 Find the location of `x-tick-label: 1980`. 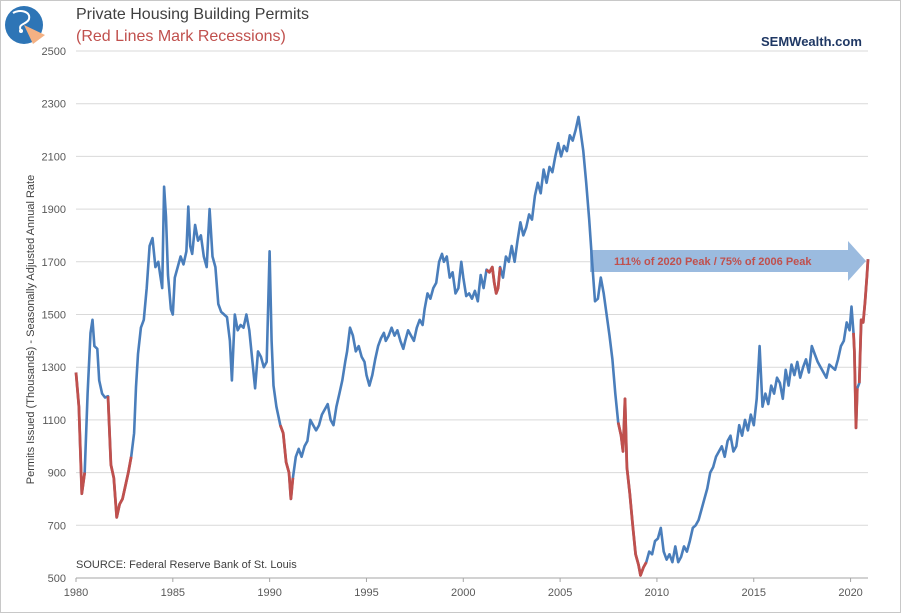

x-tick-label: 1980 is located at coordinates (76, 593).